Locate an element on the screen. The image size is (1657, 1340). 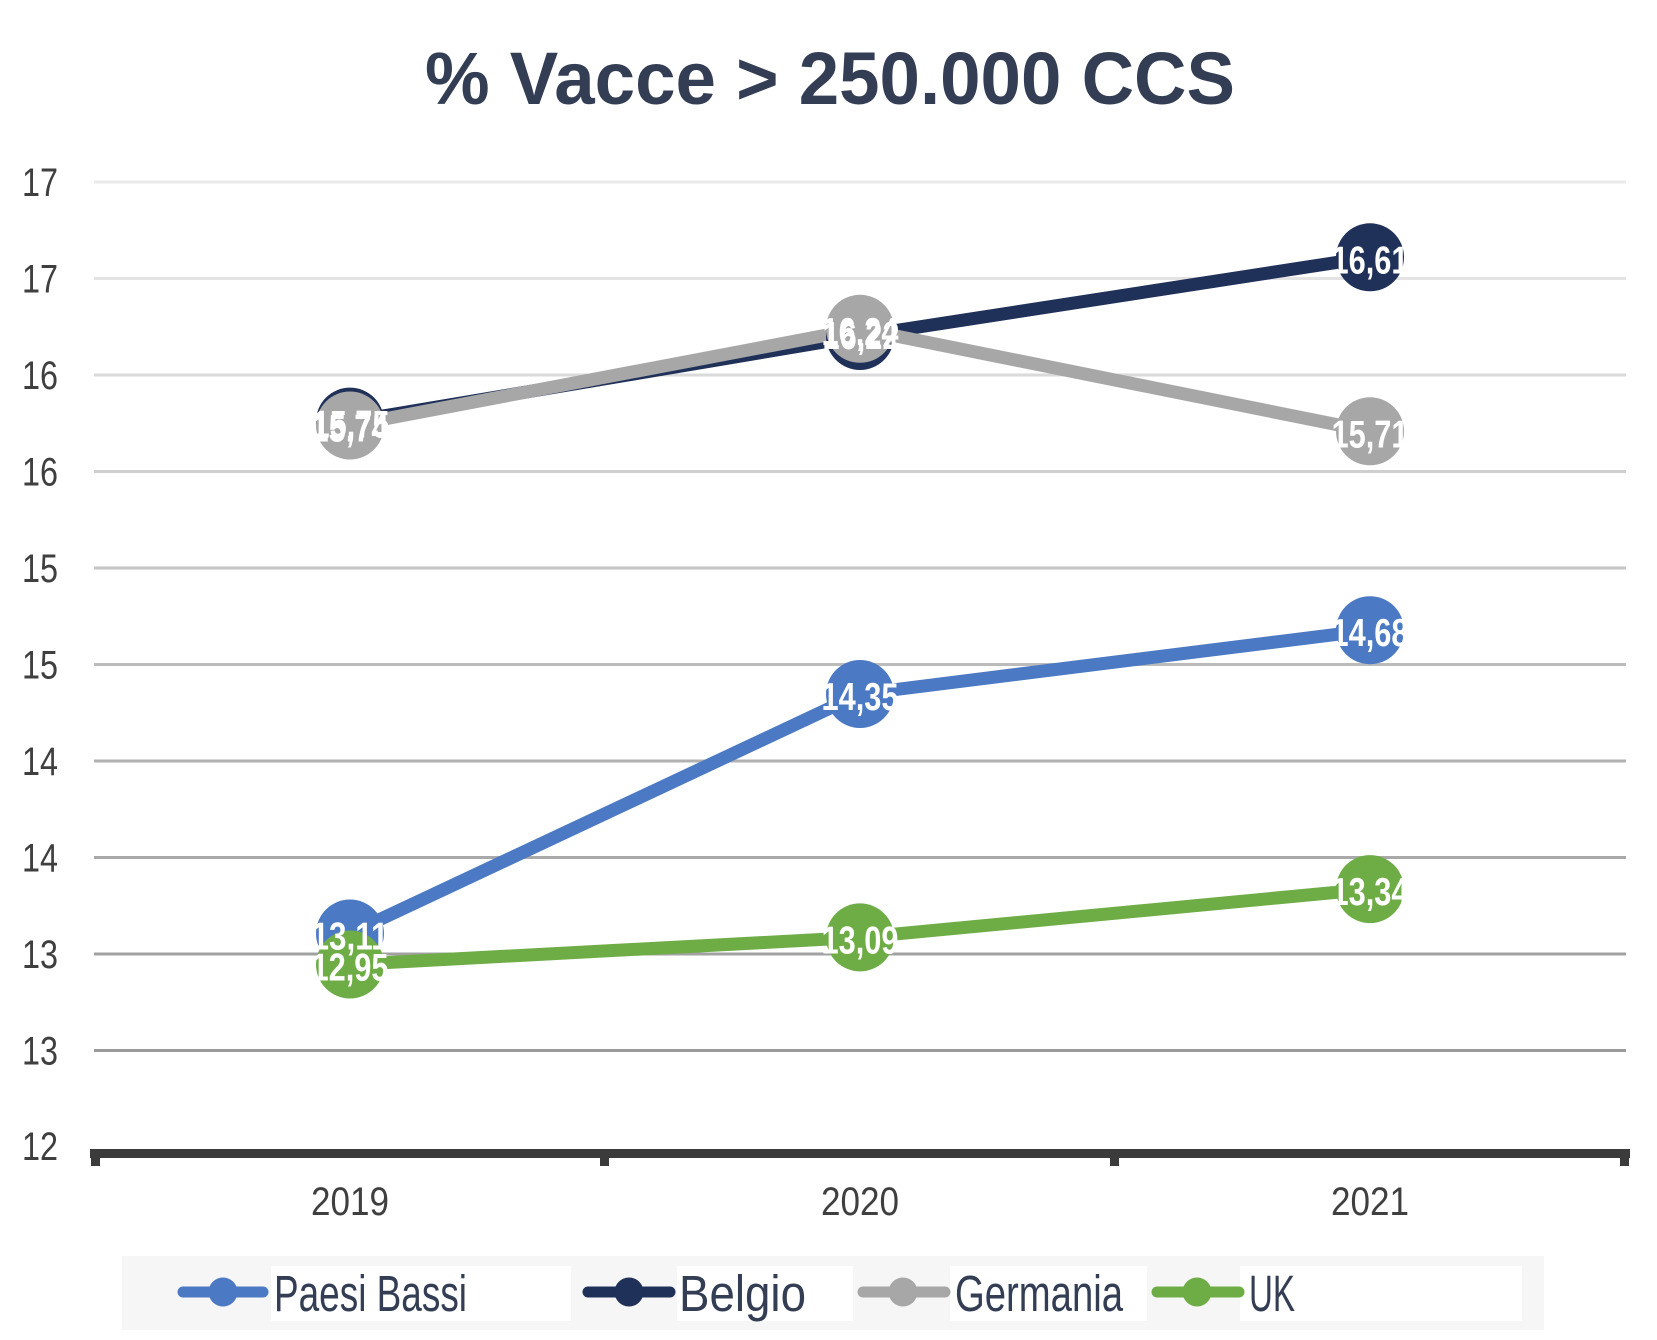
svg-text: 16,24 is located at coordinates (860, 332).